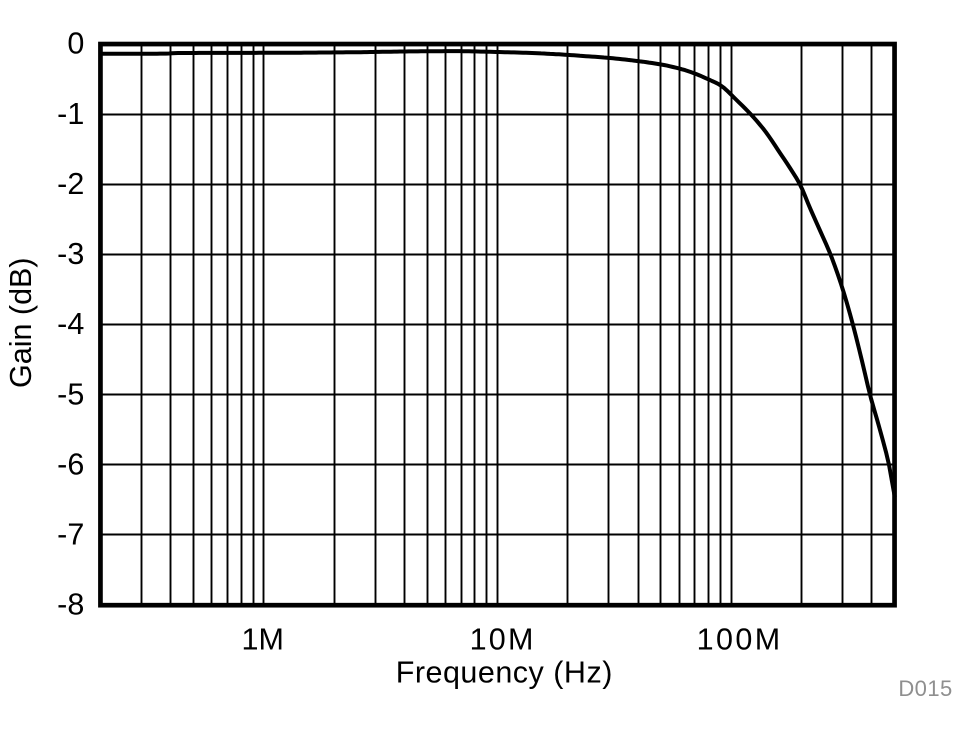  I want to click on svg-text: Frequency (Hz), so click(504, 673).